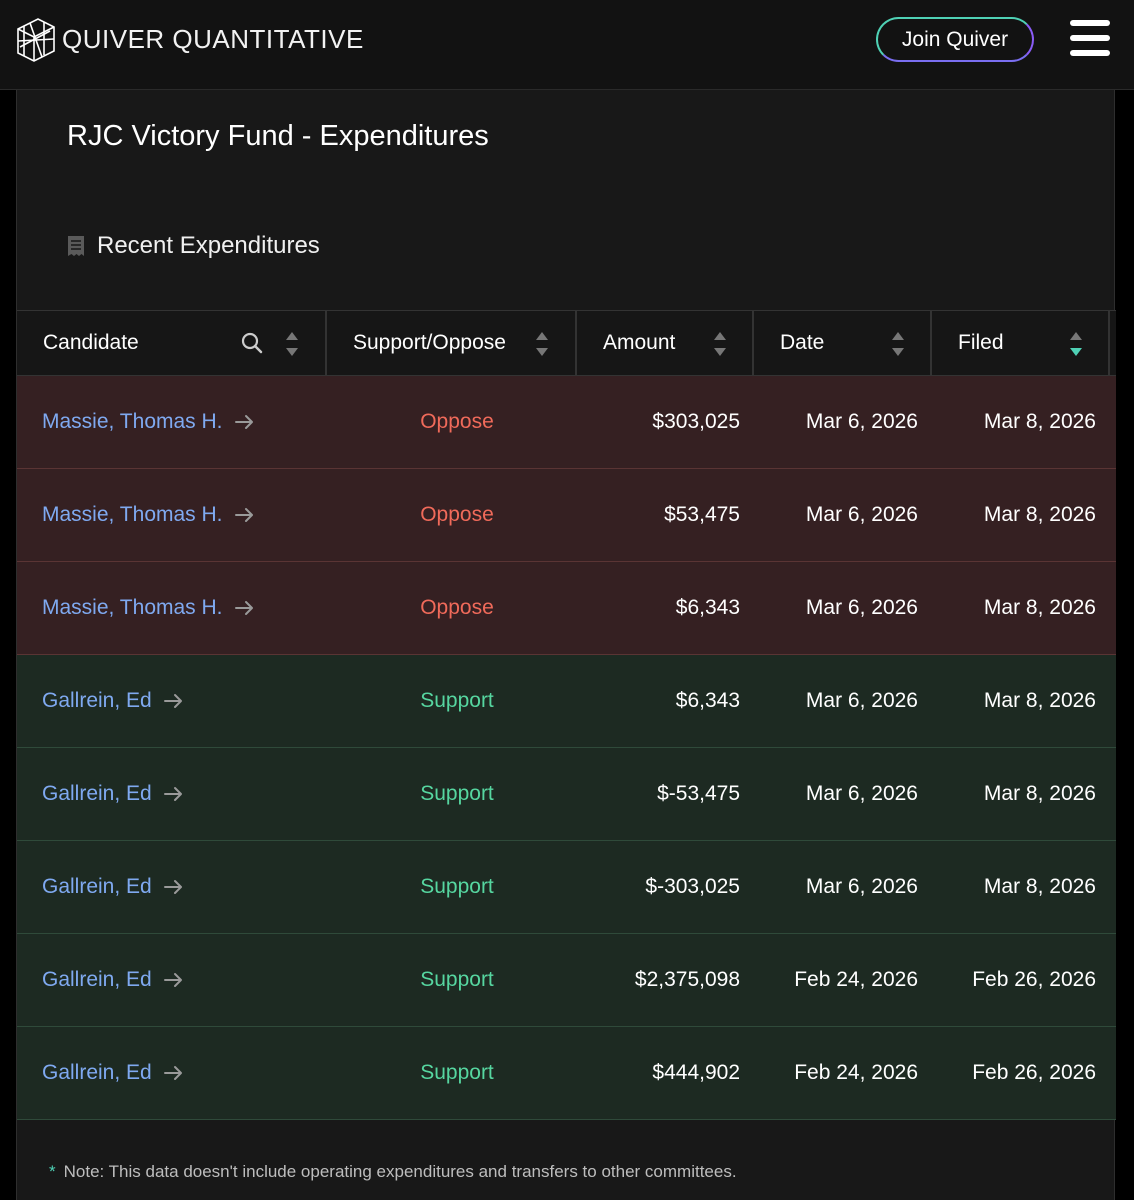 The width and height of the screenshot is (1134, 1200). I want to click on column-label: Date, so click(802, 342).